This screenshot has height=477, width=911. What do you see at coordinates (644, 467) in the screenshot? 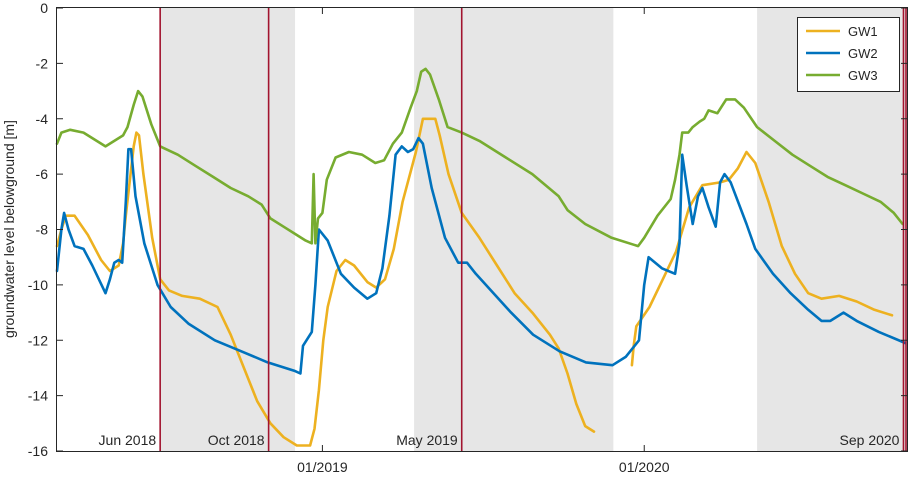
I see `x-tick-label-1: 01/2020` at bounding box center [644, 467].